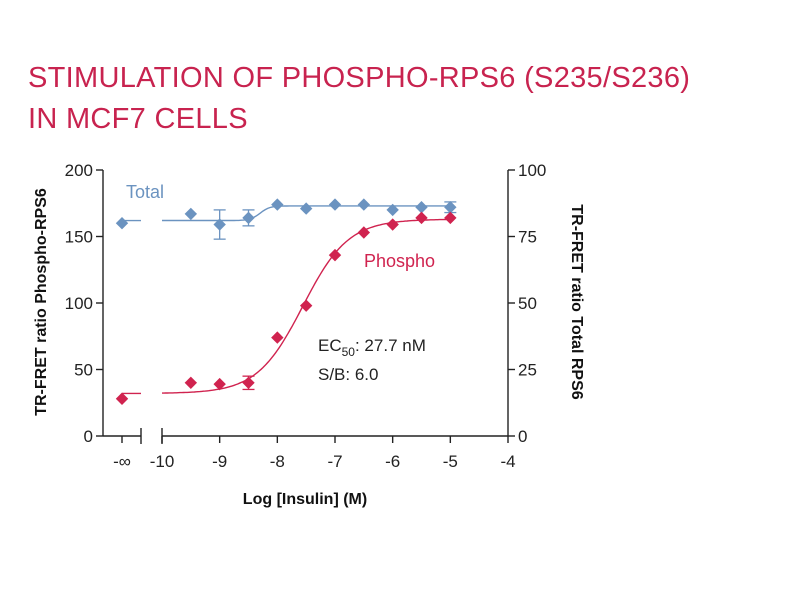  Describe the element at coordinates (145, 192) in the screenshot. I see `series-label-total: Total` at that location.